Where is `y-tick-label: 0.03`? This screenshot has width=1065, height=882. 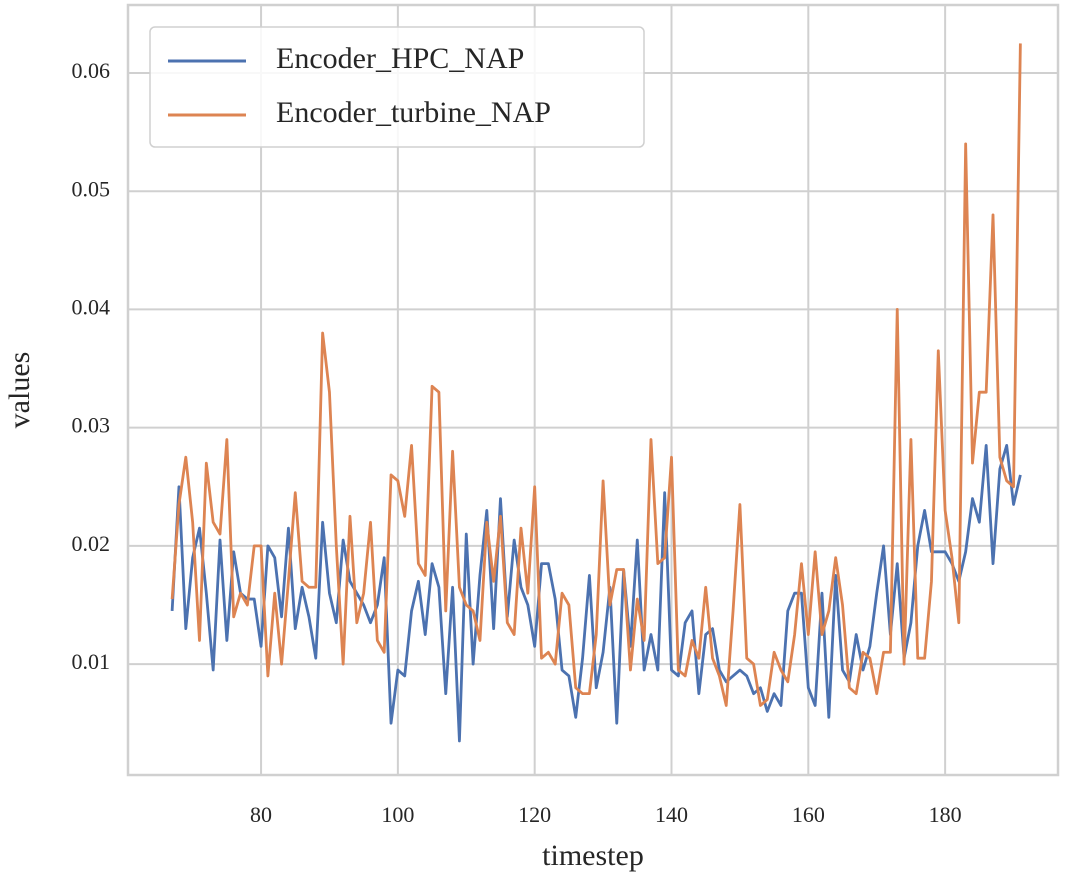
y-tick-label: 0.03 is located at coordinates (91, 425).